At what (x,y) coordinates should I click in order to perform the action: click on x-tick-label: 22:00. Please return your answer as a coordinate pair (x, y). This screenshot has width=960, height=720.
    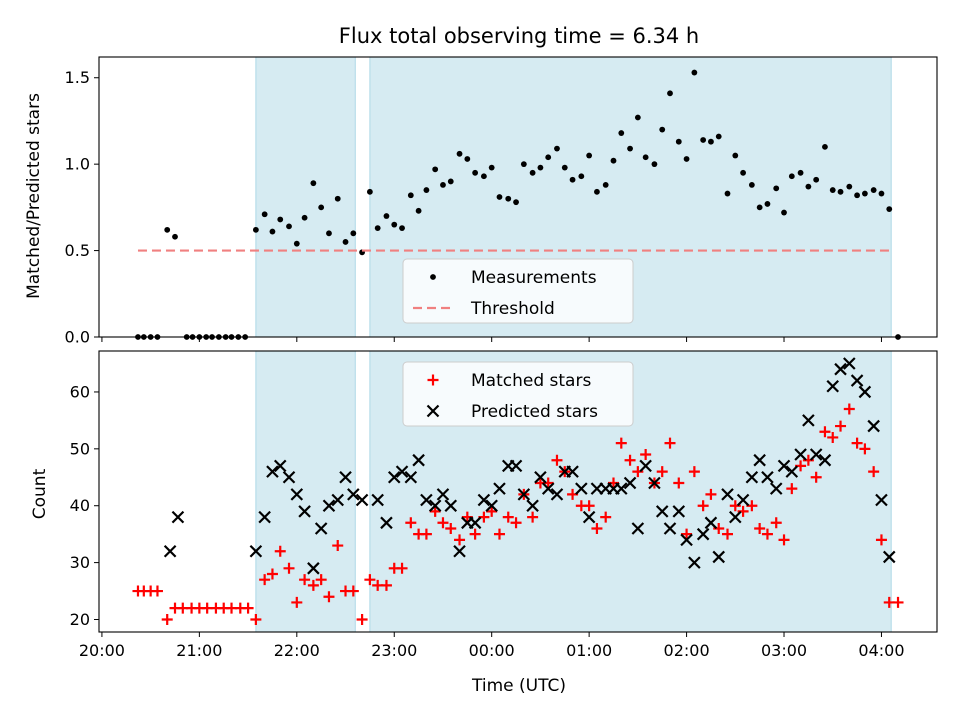
    Looking at the image, I should click on (297, 650).